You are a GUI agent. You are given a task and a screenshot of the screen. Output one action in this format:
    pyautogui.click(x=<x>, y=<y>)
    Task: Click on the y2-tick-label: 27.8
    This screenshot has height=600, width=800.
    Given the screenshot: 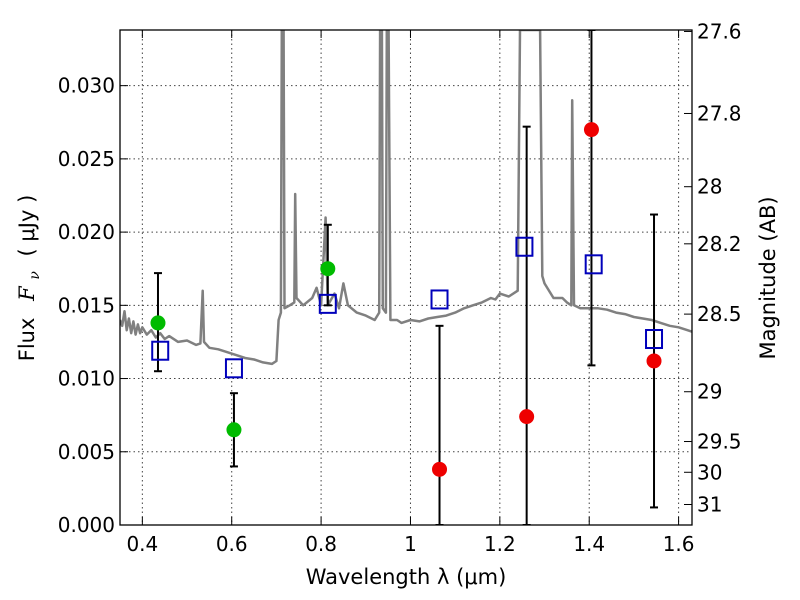 What is the action you would take?
    pyautogui.click(x=719, y=113)
    